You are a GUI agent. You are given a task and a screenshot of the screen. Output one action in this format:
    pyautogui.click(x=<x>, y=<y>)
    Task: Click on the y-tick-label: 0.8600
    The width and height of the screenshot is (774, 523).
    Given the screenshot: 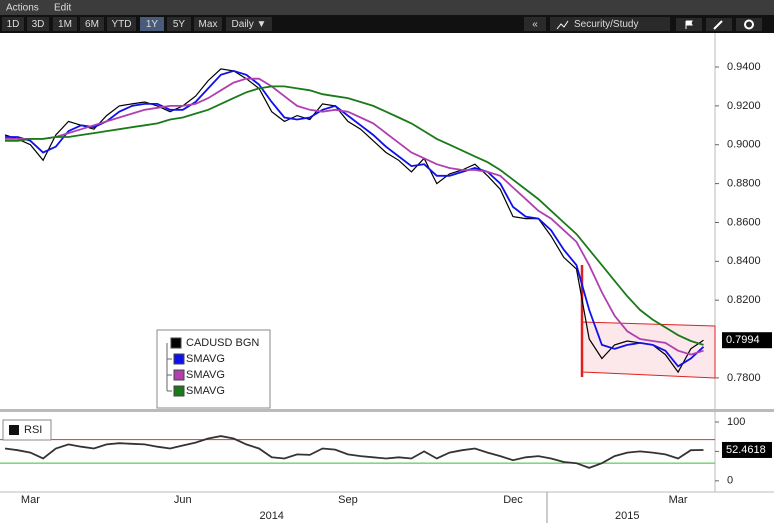 What is the action you would take?
    pyautogui.click(x=744, y=222)
    